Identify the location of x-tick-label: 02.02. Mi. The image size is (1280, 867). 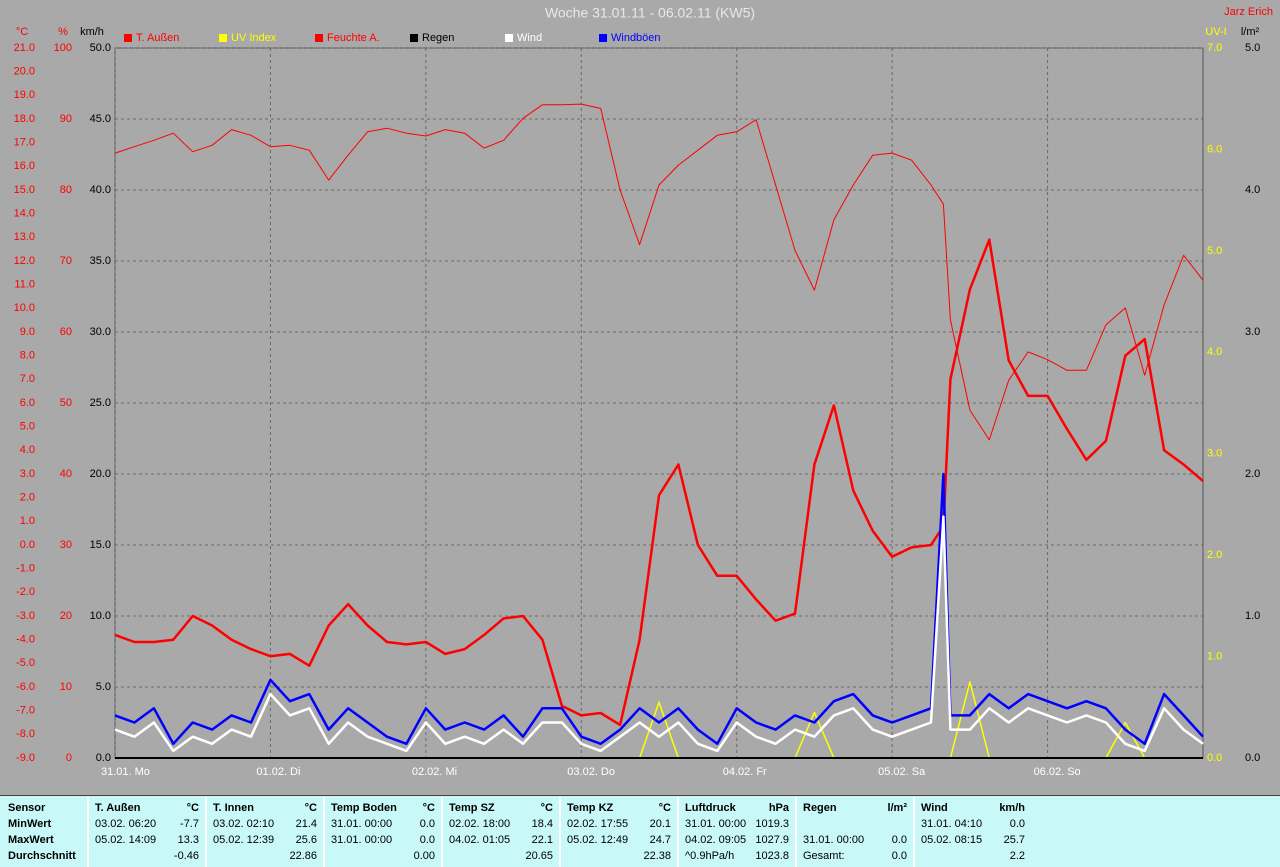
(434, 772).